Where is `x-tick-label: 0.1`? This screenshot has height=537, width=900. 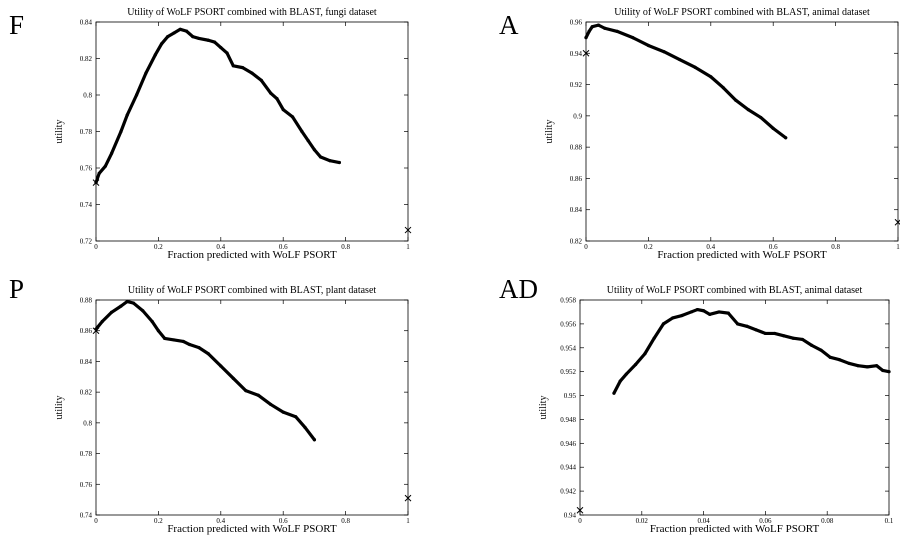 x-tick-label: 0.1 is located at coordinates (889, 521).